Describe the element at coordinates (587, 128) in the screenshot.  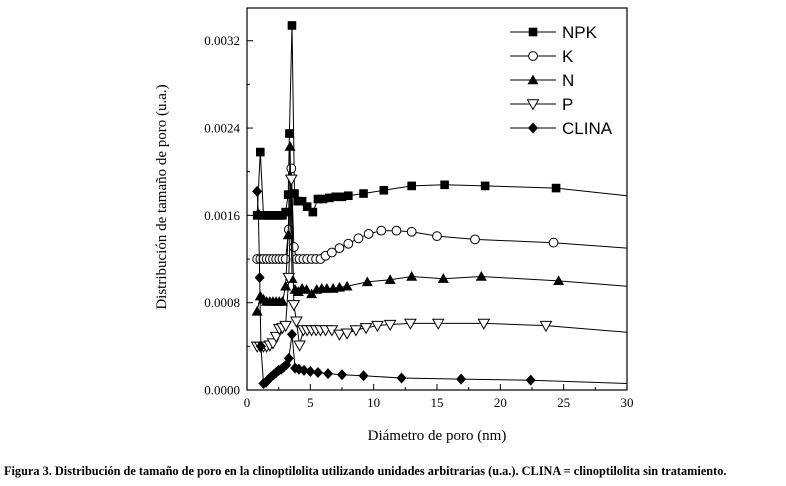
I see `legend-label: CLINA` at that location.